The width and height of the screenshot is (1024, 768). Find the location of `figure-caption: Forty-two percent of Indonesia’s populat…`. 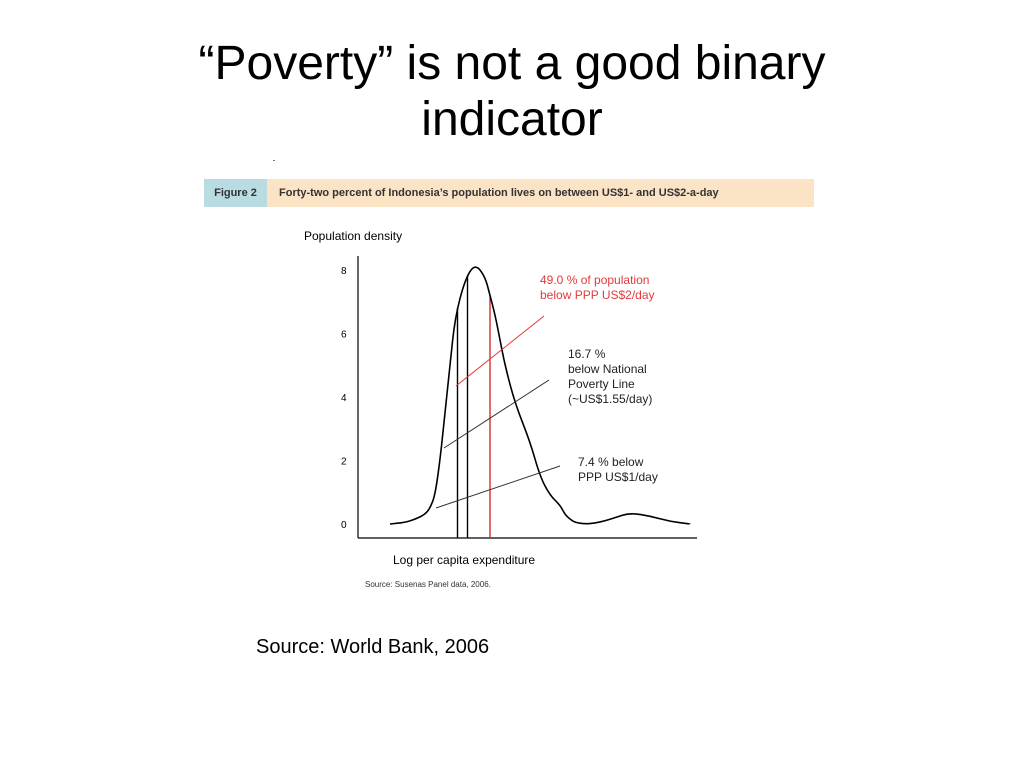

figure-caption: Forty-two percent of Indonesia’s populat… is located at coordinates (499, 193).